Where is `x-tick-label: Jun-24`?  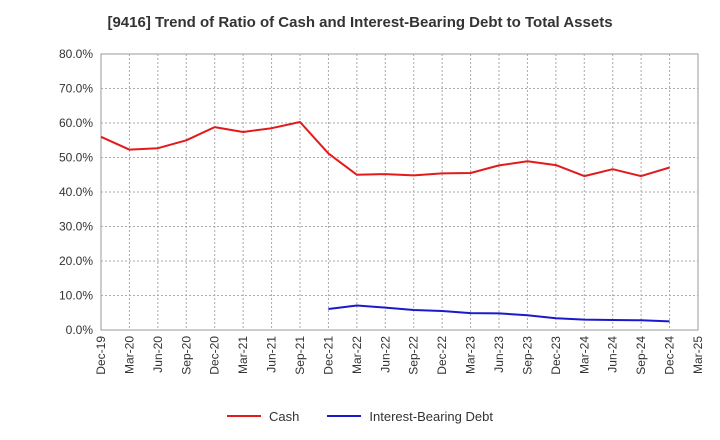
x-tick-label: Jun-24 is located at coordinates (613, 354).